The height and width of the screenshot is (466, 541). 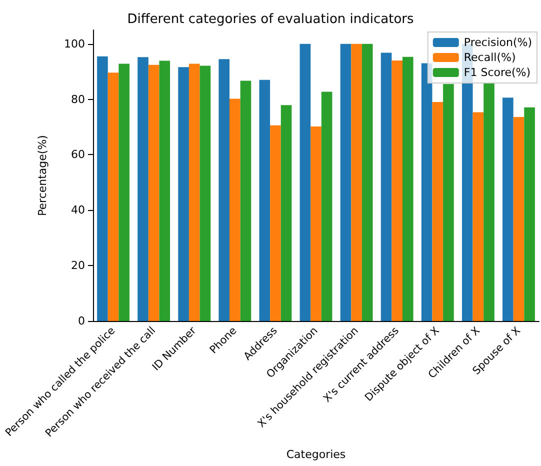 What do you see at coordinates (81, 321) in the screenshot?
I see `y-tick-label: 0` at bounding box center [81, 321].